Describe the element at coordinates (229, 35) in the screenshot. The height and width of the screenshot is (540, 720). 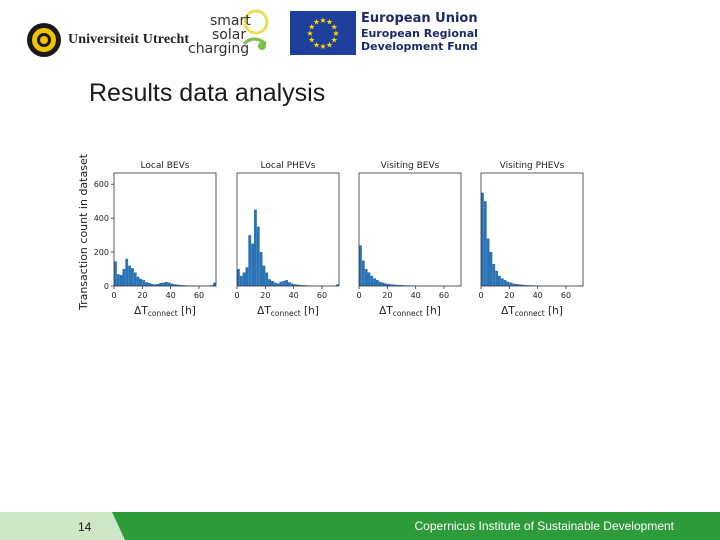
I see `ssc-word-2: solar` at that location.